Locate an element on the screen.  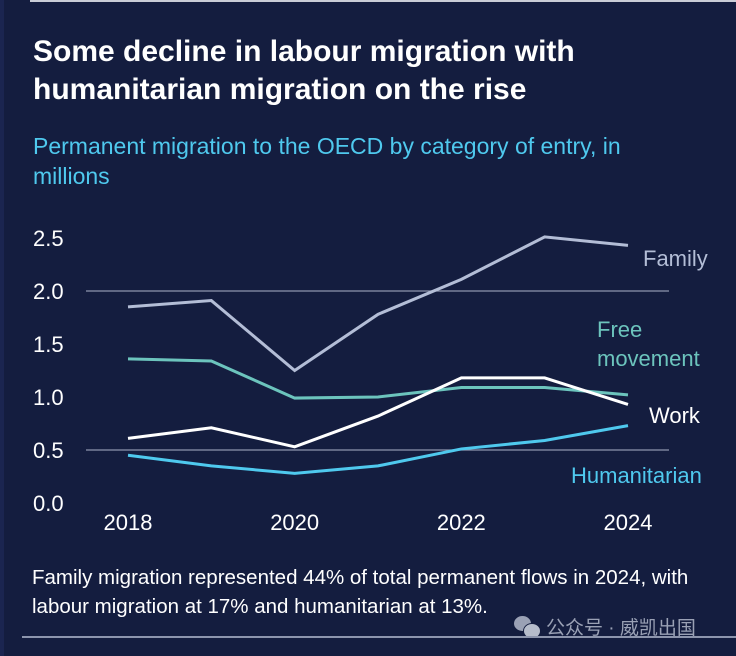
series-line-humanitarian is located at coordinates (378, 449).